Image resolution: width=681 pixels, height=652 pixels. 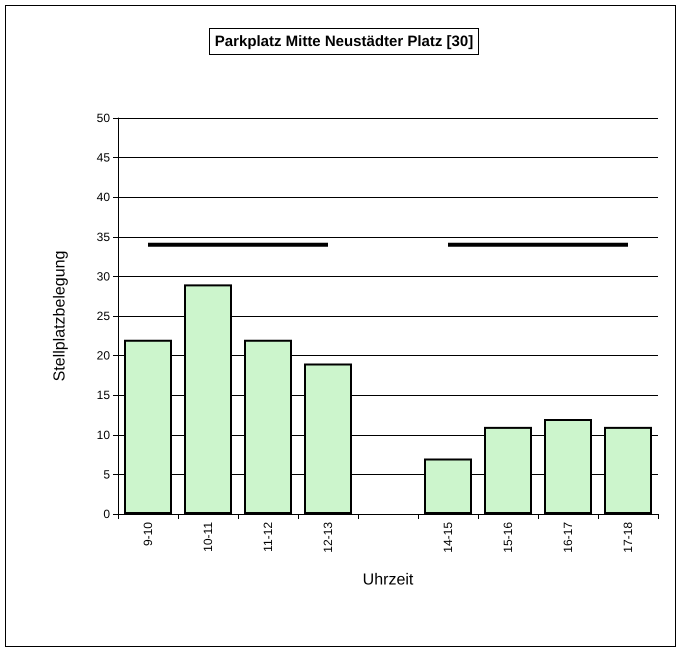 I want to click on chart-title: Parkplatz Mitte Neustädter Platz [30], so click(x=344, y=41).